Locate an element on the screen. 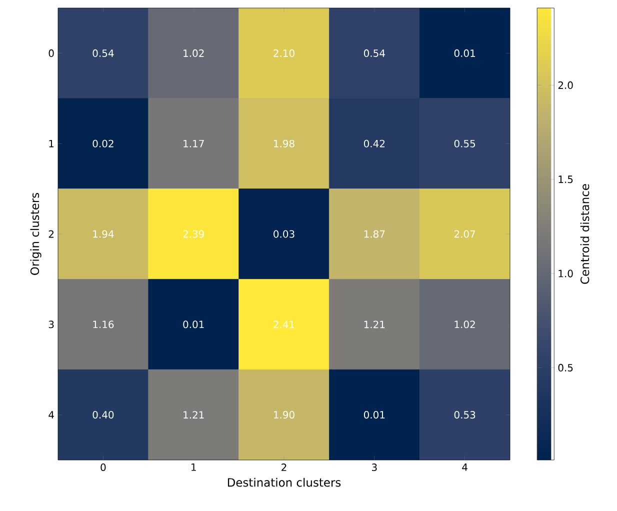 The height and width of the screenshot is (511, 617). data-label: 0.02 is located at coordinates (103, 144).